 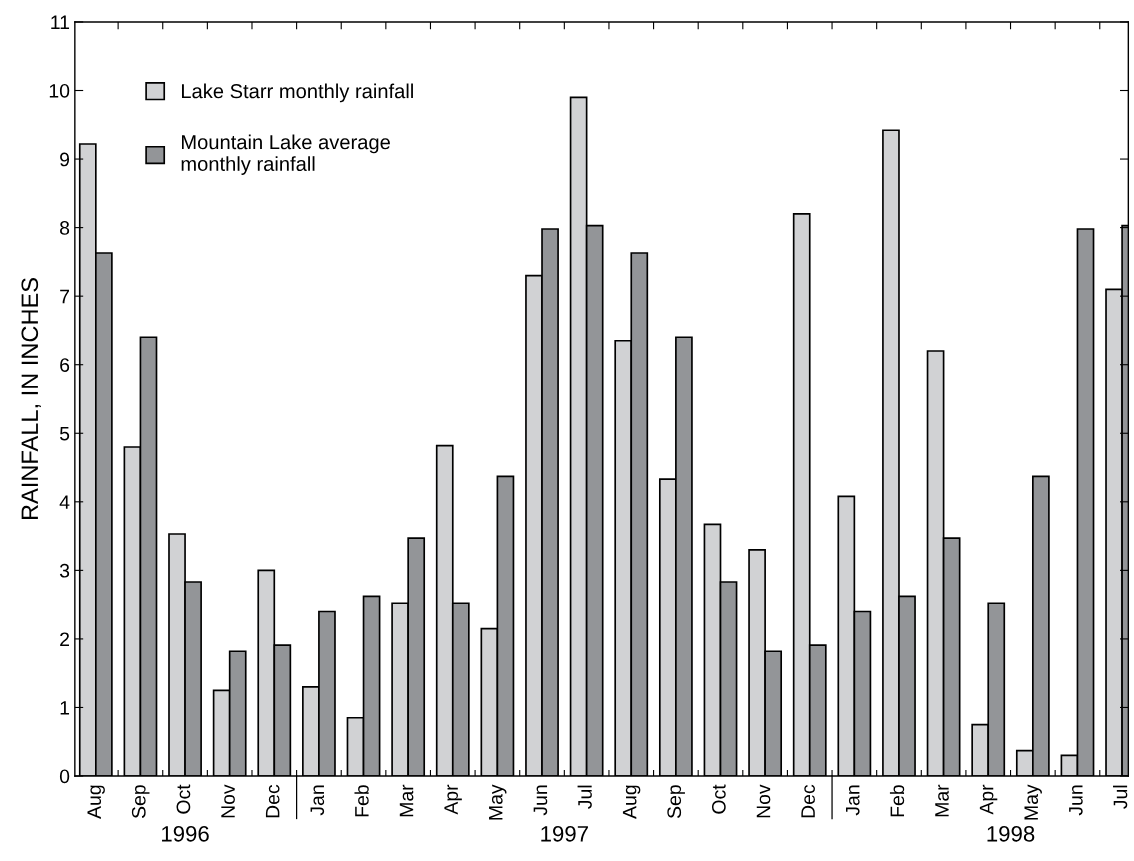 What do you see at coordinates (64, 776) in the screenshot?
I see `y-tick-label: 0` at bounding box center [64, 776].